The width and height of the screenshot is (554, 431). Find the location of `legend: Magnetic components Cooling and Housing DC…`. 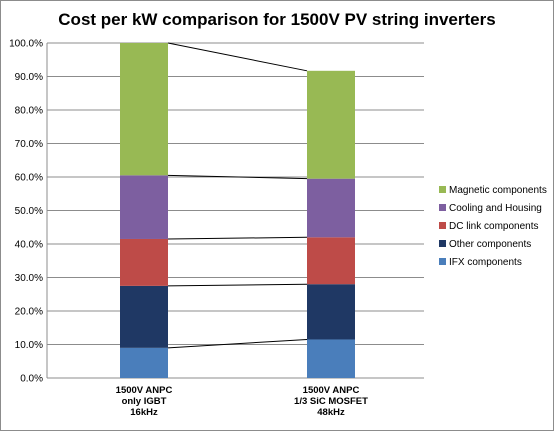

legend: Magnetic components Cooling and Housing DC… is located at coordinates (493, 226).